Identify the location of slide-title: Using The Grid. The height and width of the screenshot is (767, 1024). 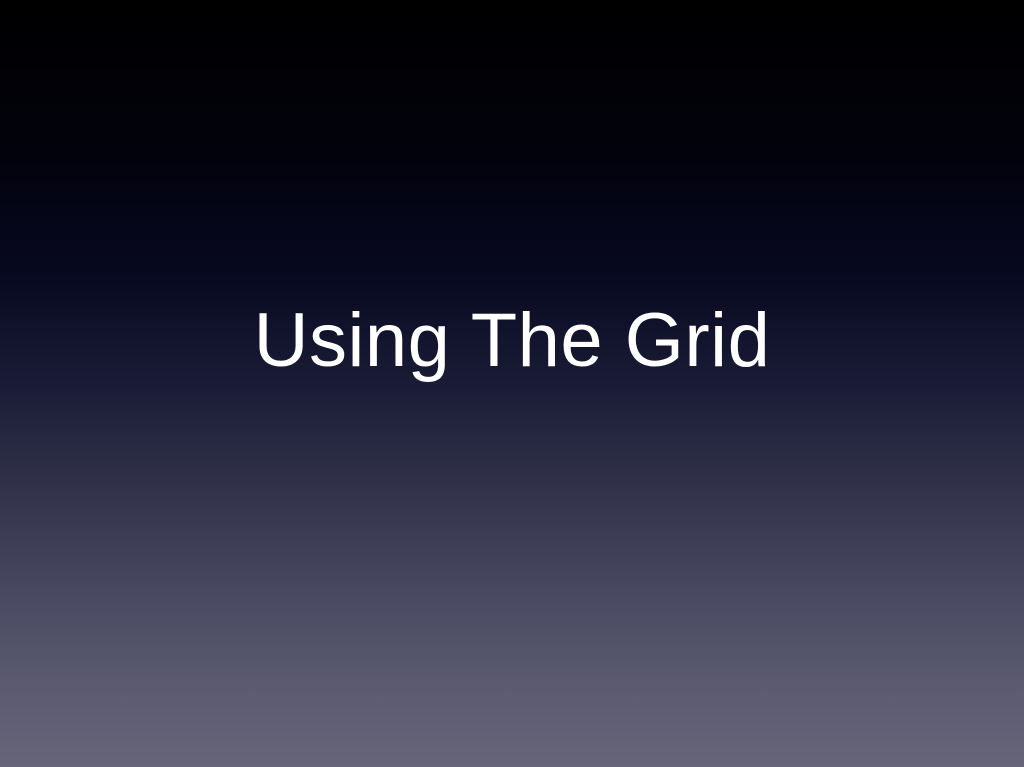
(512, 340).